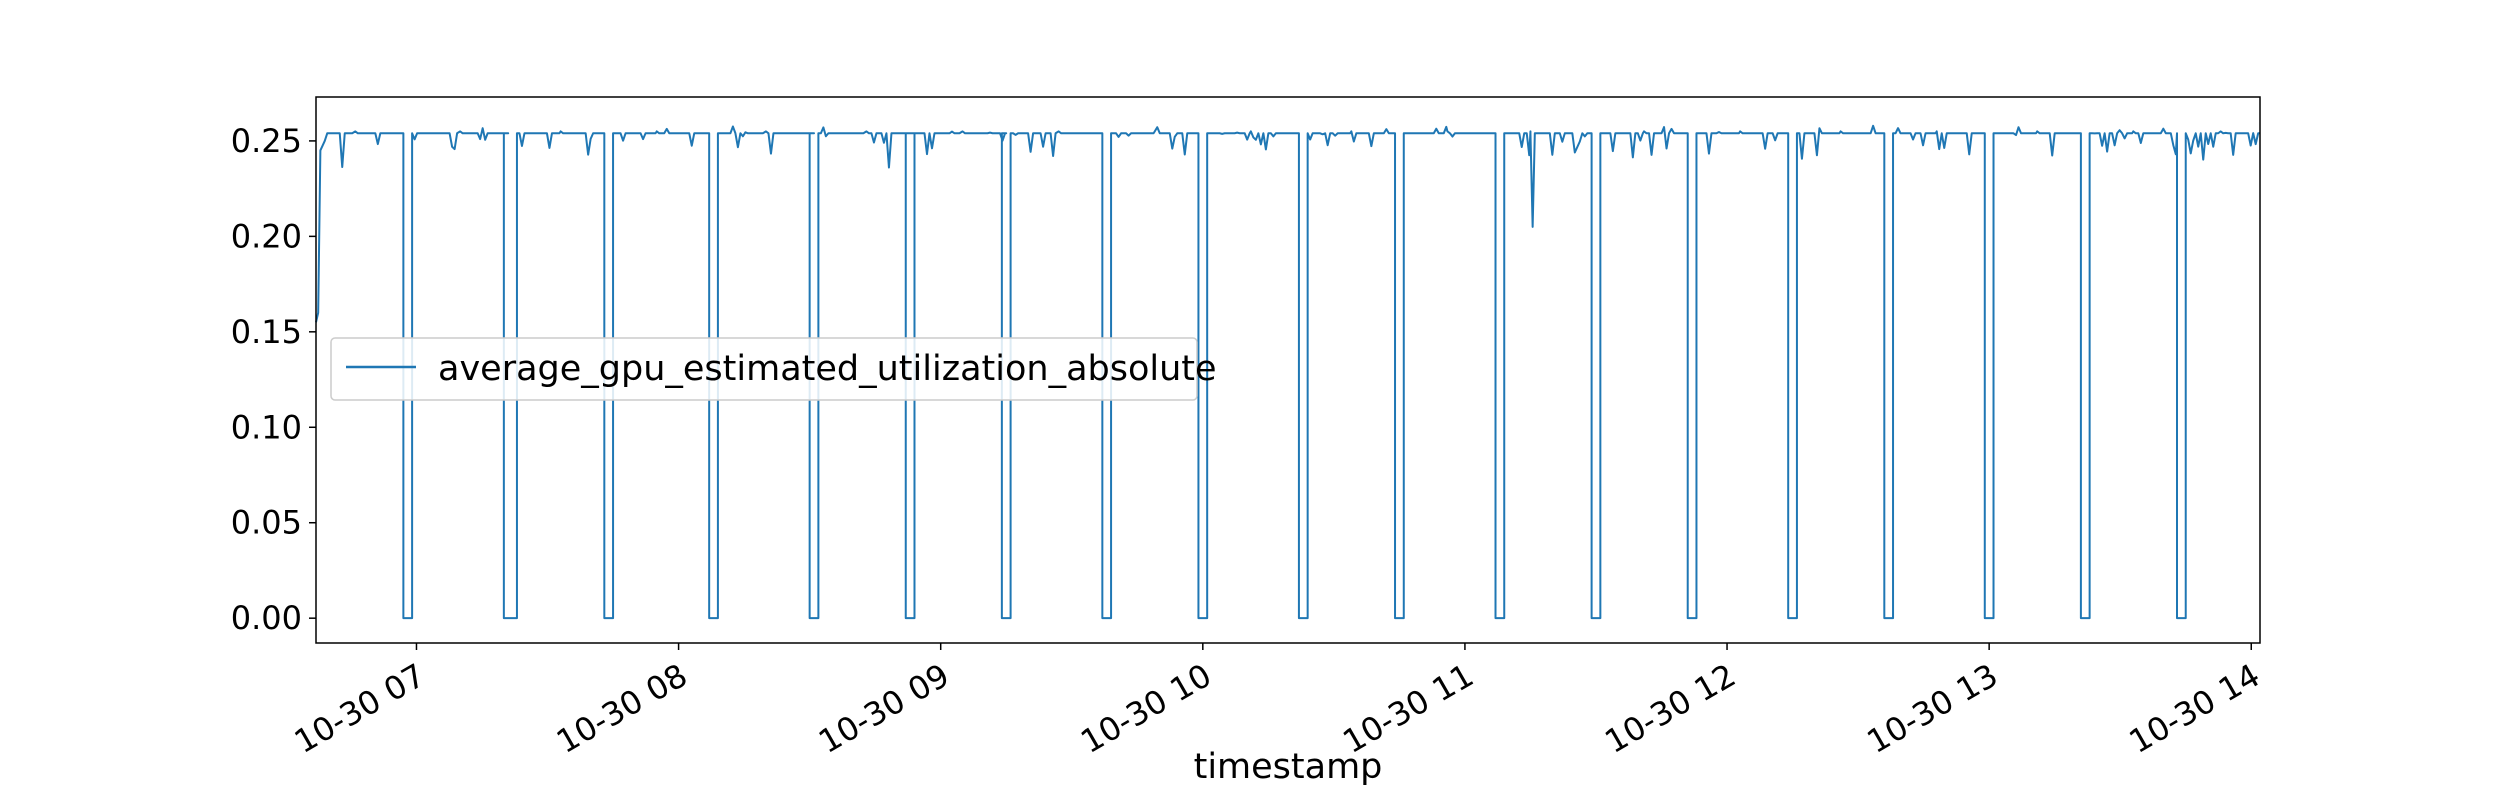 This screenshot has height=800, width=2500. Describe the element at coordinates (1933, 708) in the screenshot. I see `x-tick-label: 10-30 13` at that location.